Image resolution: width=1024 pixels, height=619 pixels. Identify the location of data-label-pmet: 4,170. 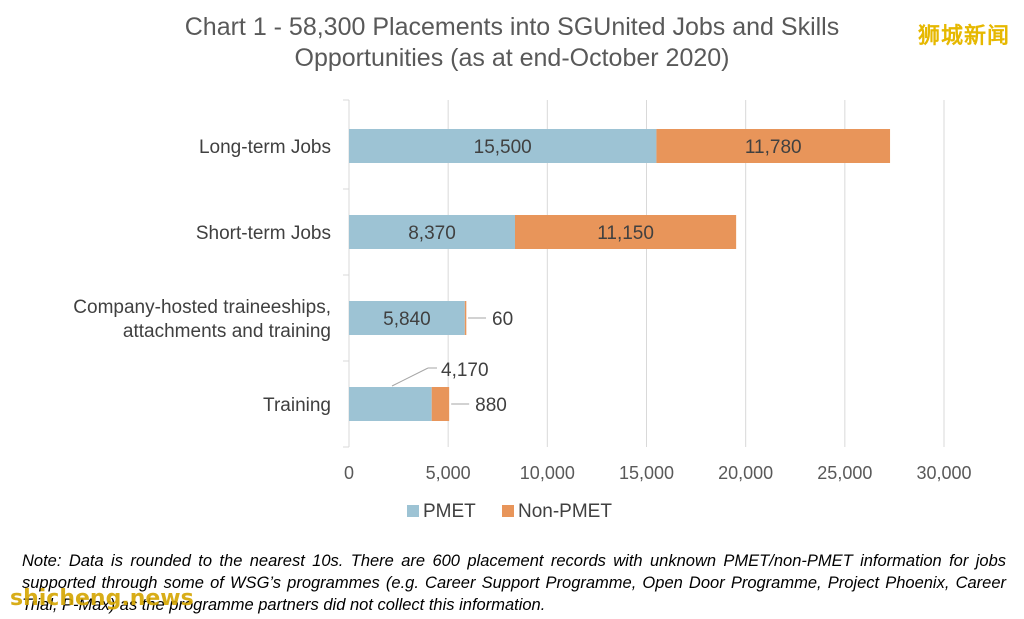
(465, 370).